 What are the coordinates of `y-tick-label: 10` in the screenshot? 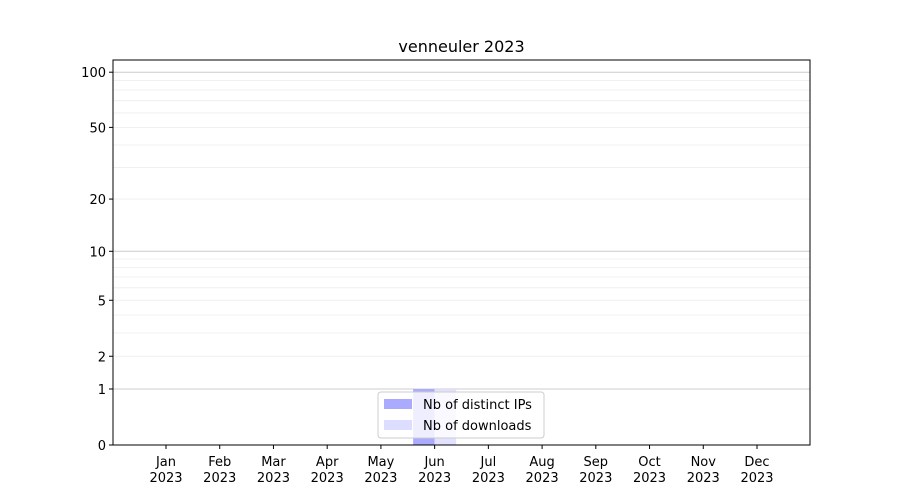 It's located at (97, 252).